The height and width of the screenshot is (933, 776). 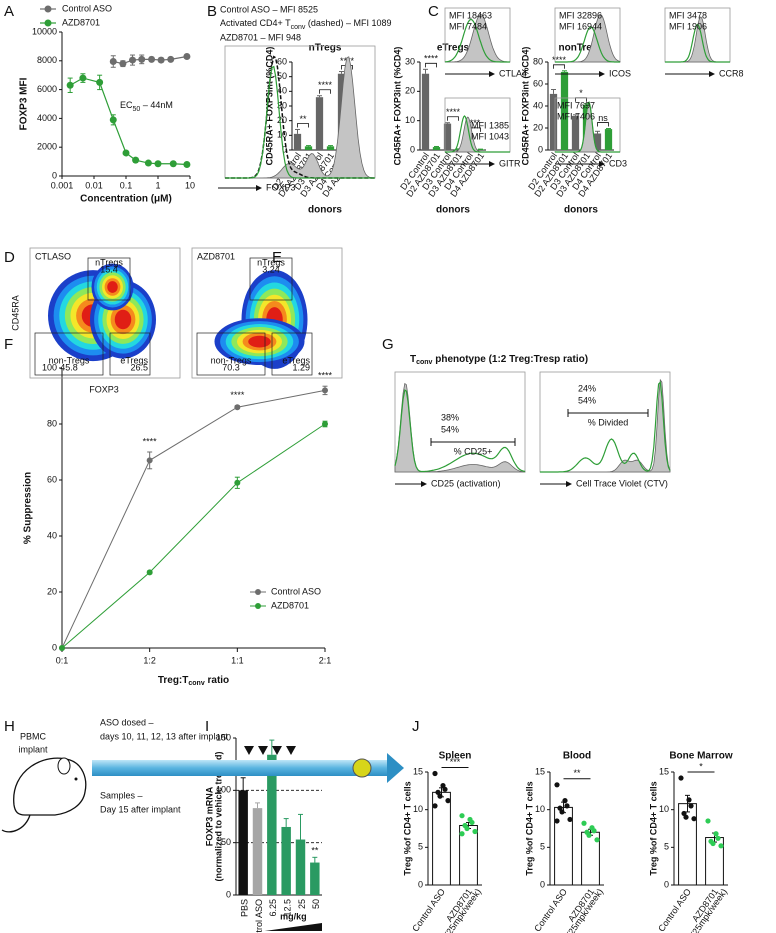 I want to click on timeline-head, so click(x=395, y=768).